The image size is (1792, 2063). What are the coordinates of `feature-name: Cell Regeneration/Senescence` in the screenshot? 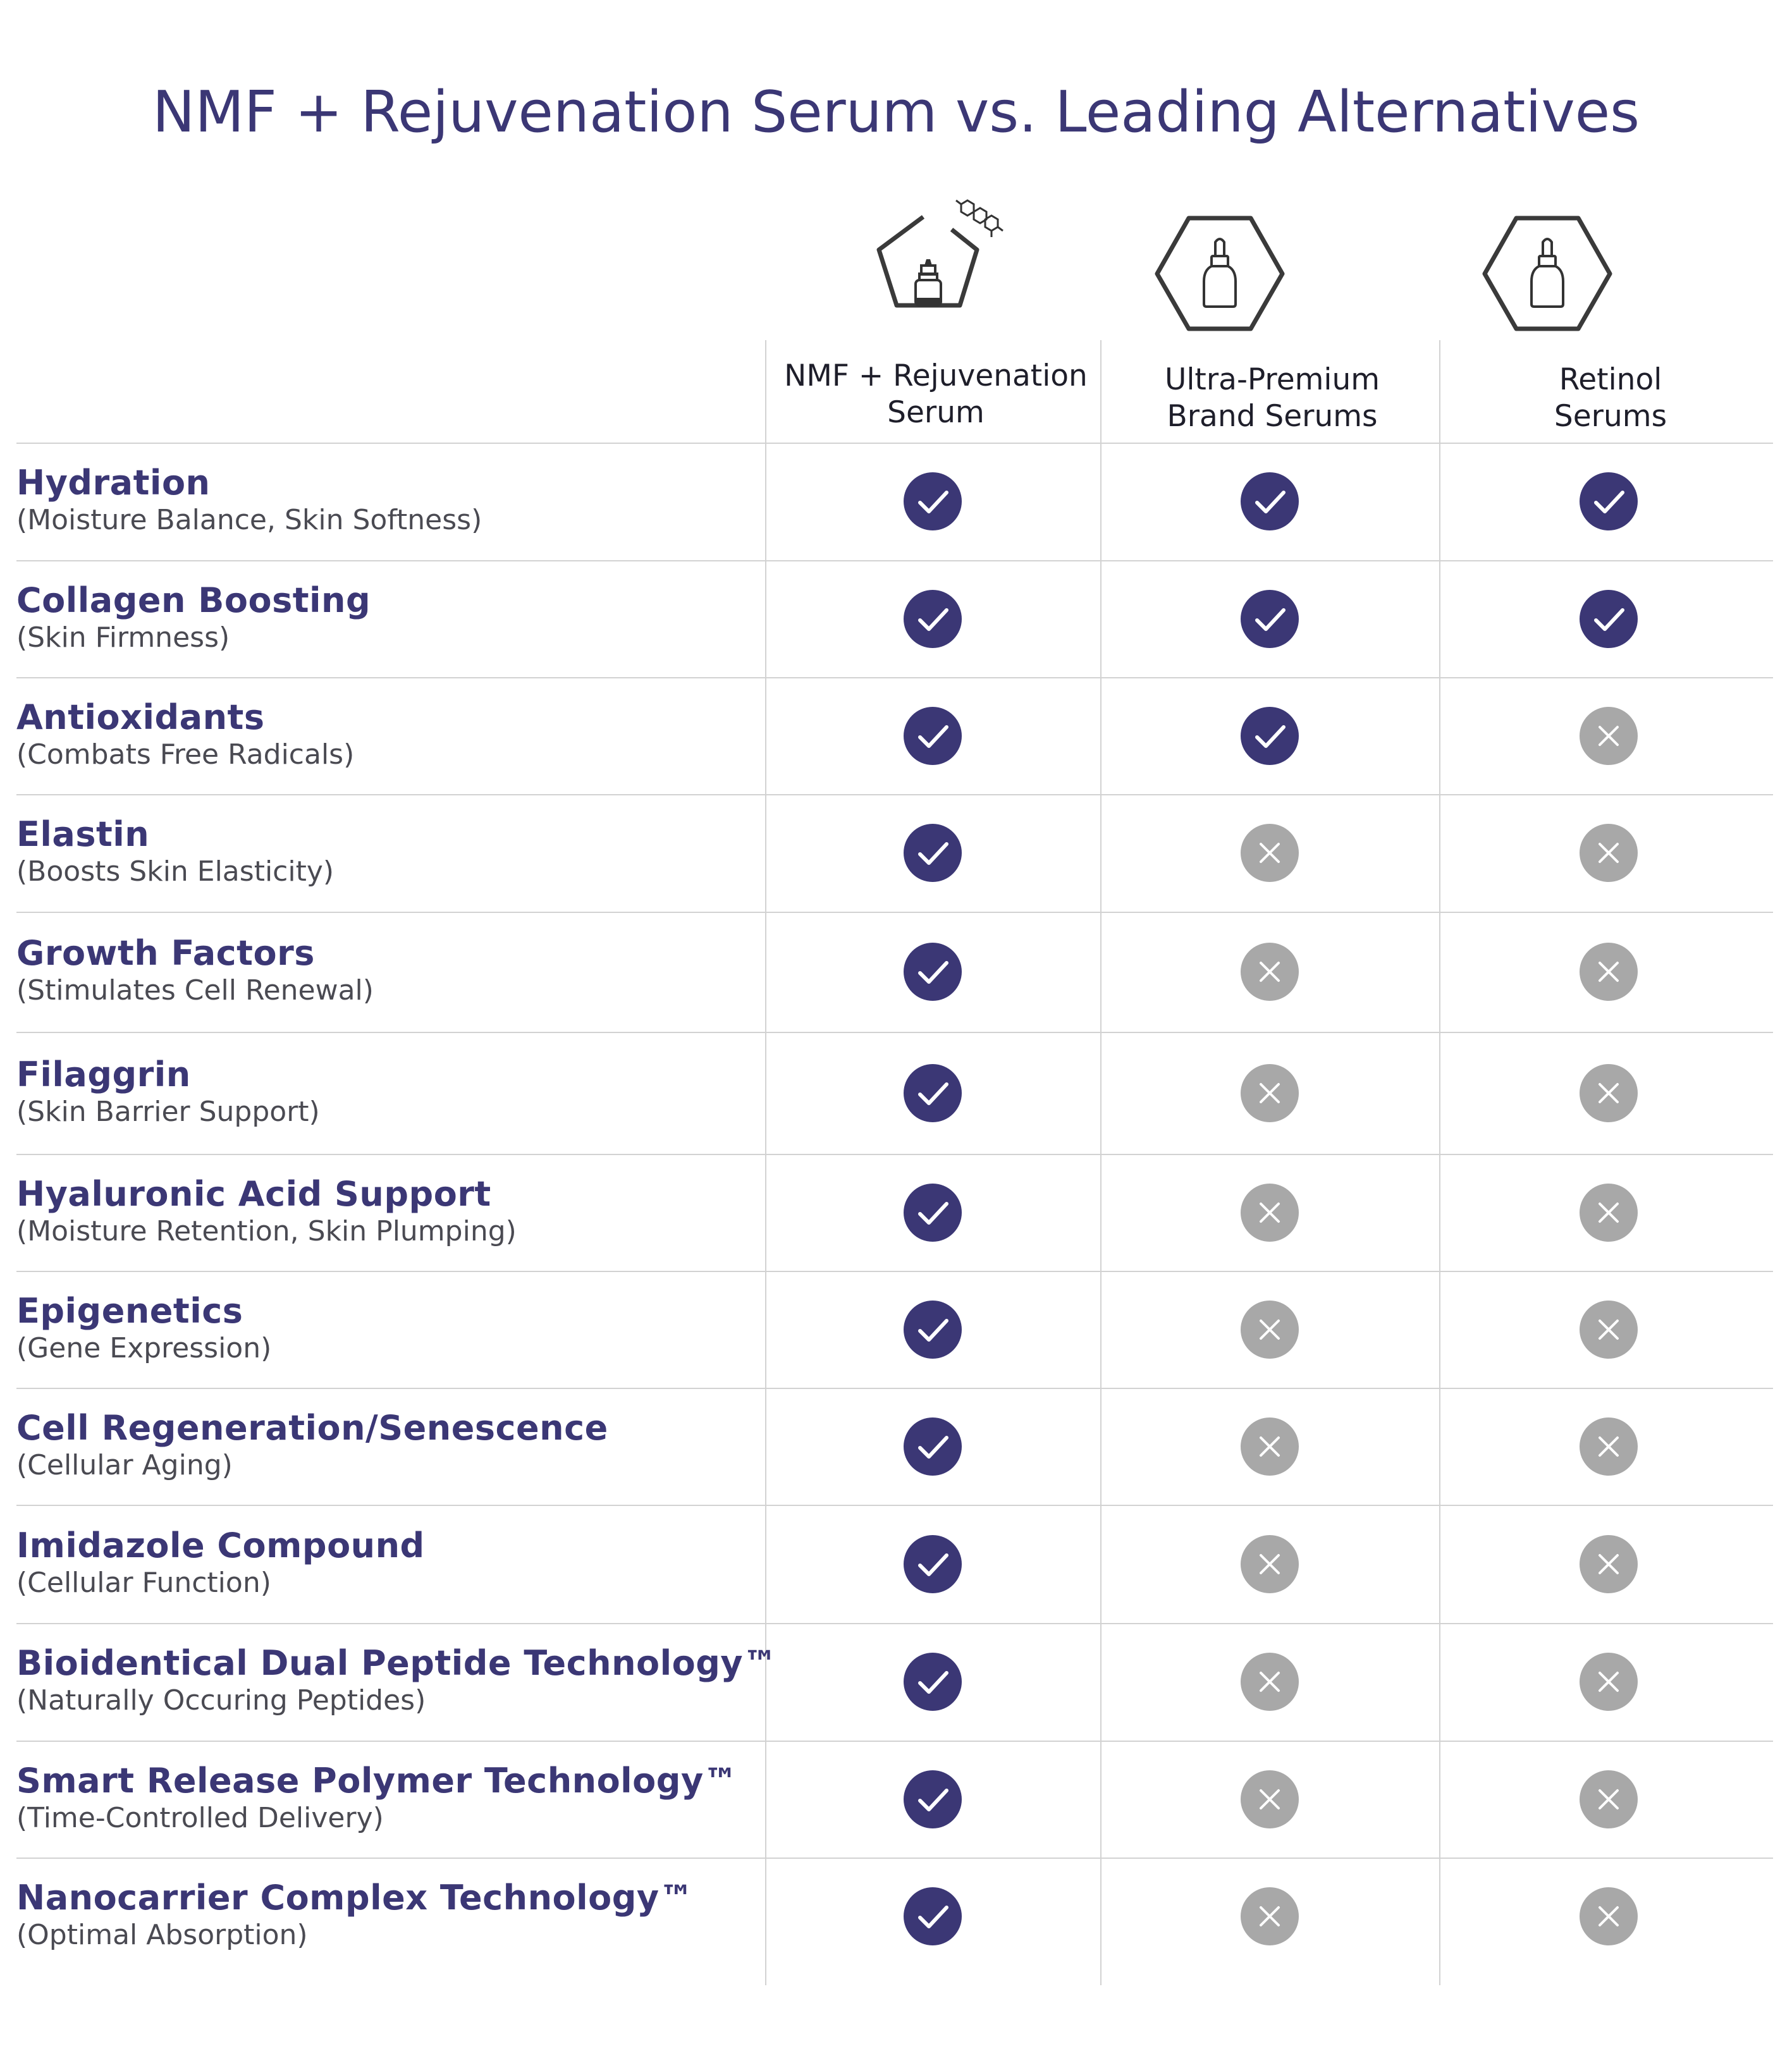 It's located at (312, 1427).